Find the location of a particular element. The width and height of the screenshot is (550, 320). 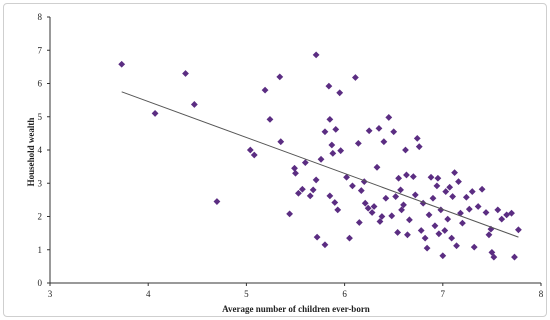

y-tick-label: 1 is located at coordinates (40, 250).